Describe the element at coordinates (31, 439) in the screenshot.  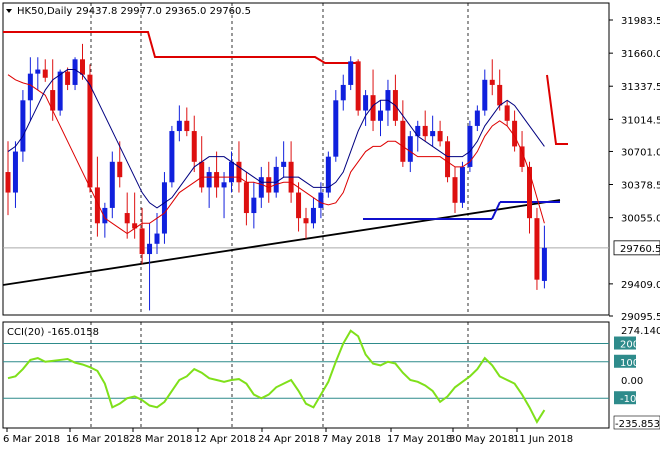
I see `time-tick-label: 6 Mar 2018` at that location.